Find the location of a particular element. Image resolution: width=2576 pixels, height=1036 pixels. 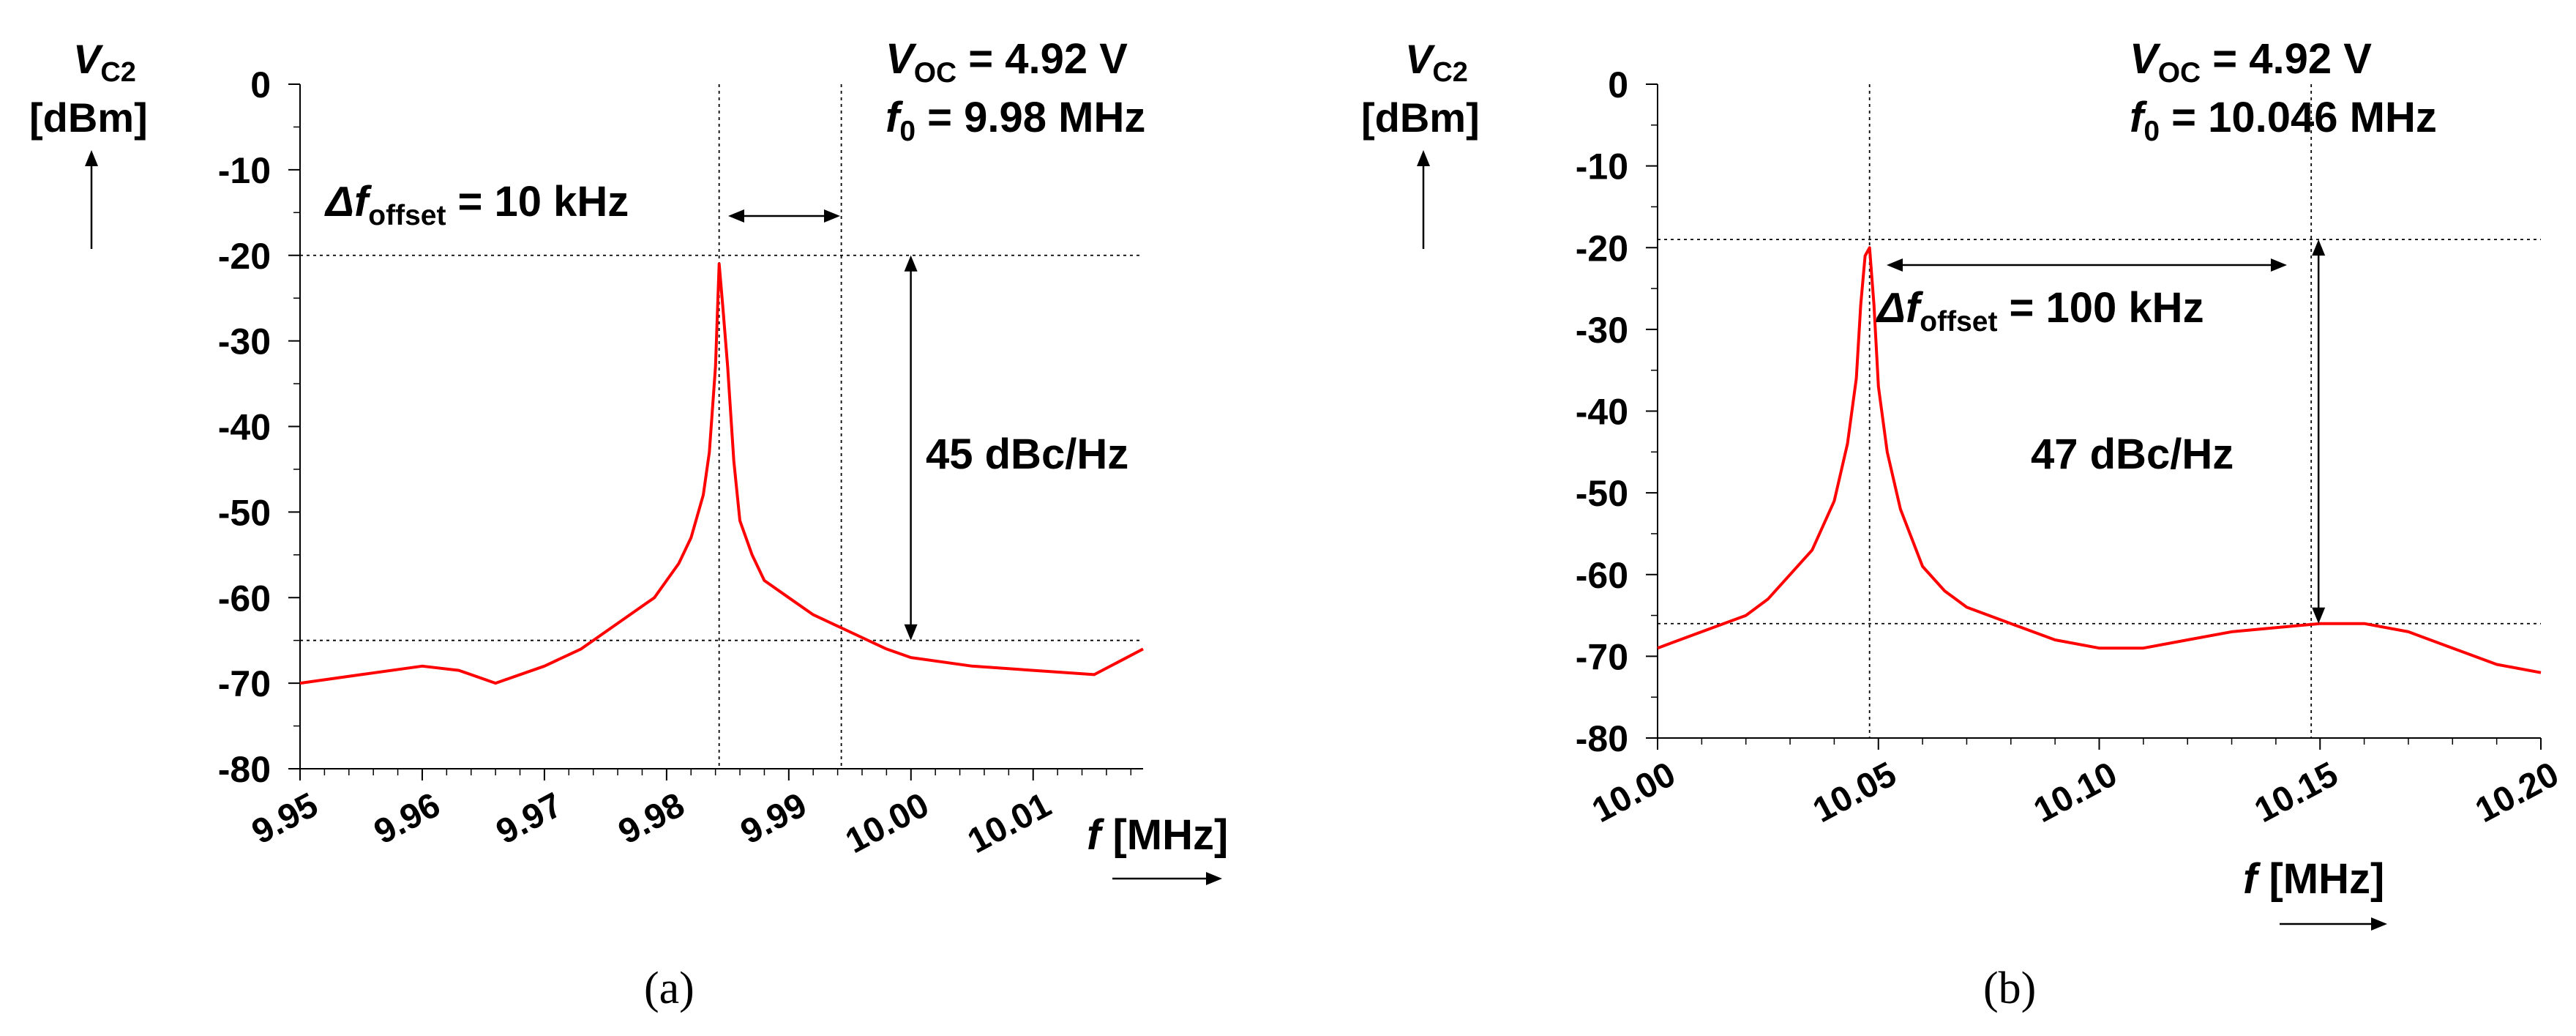

panel-caption: (a) is located at coordinates (669, 989).